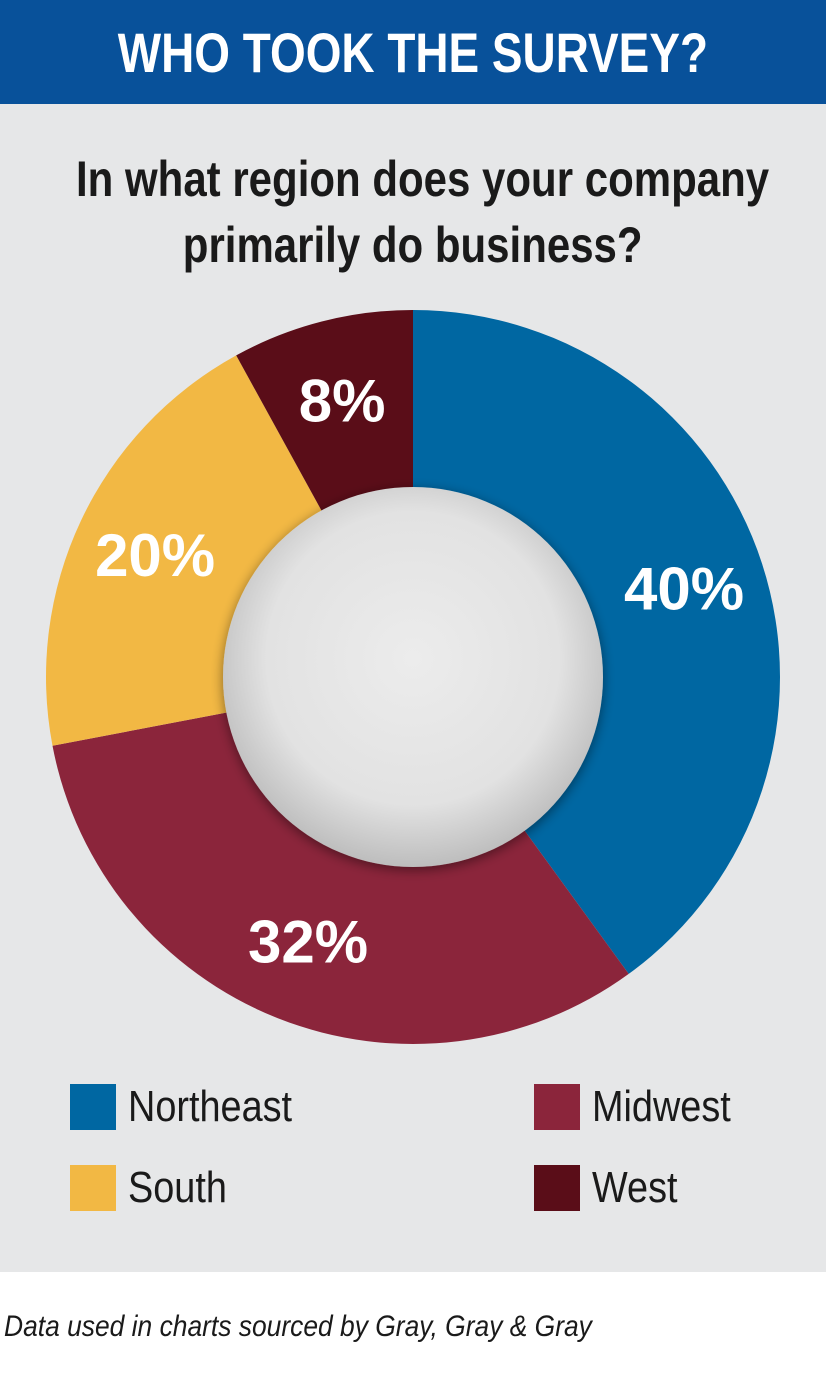 This screenshot has height=1386, width=826. I want to click on slice-label-midwest: 32%, so click(308, 941).